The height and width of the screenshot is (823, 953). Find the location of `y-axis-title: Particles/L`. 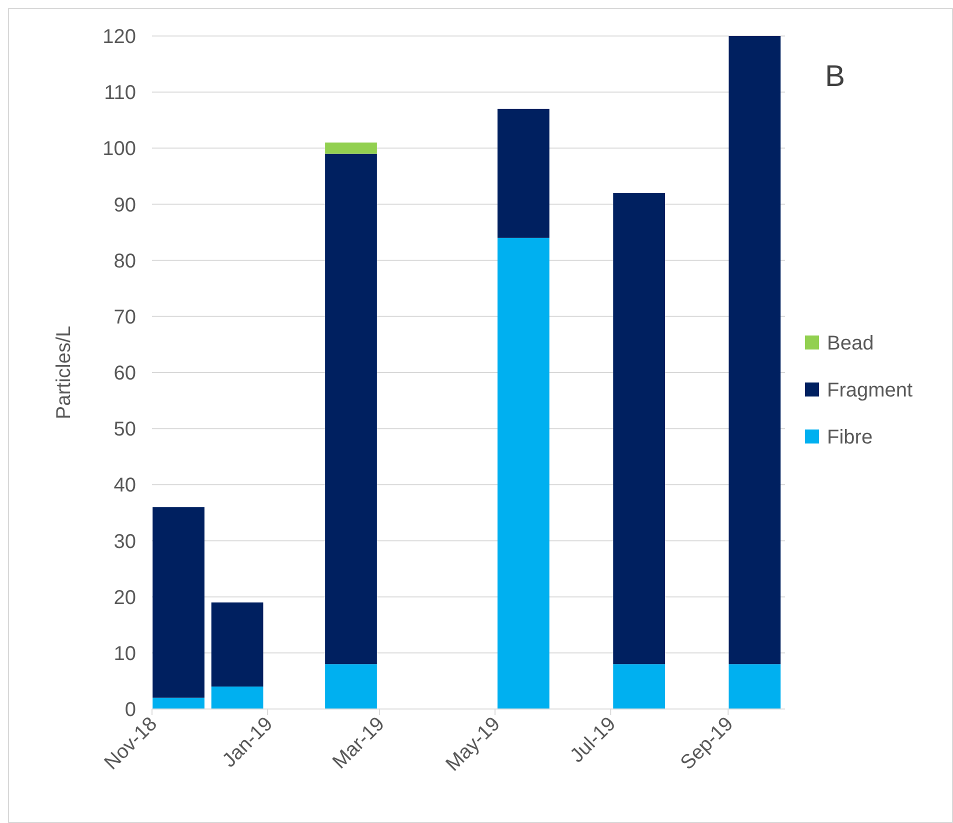

y-axis-title: Particles/L is located at coordinates (64, 373).